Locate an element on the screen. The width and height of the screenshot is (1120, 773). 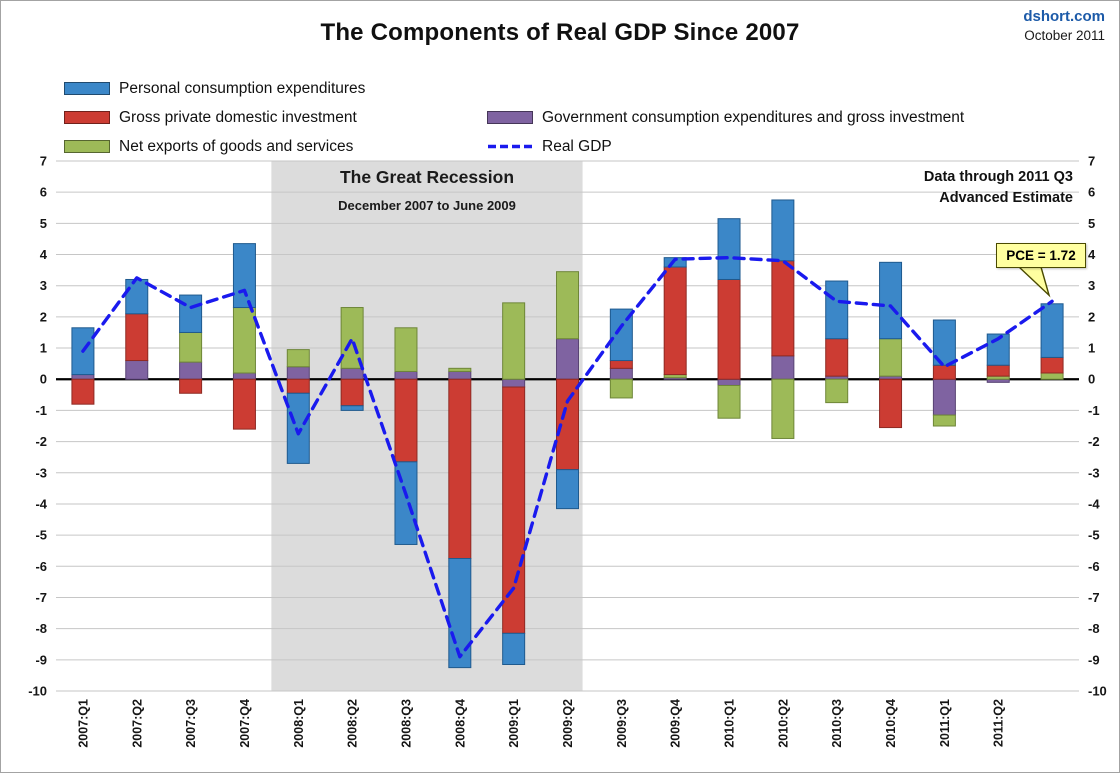
x-axis-label: 2008:Q3 is located at coordinates (406, 723).